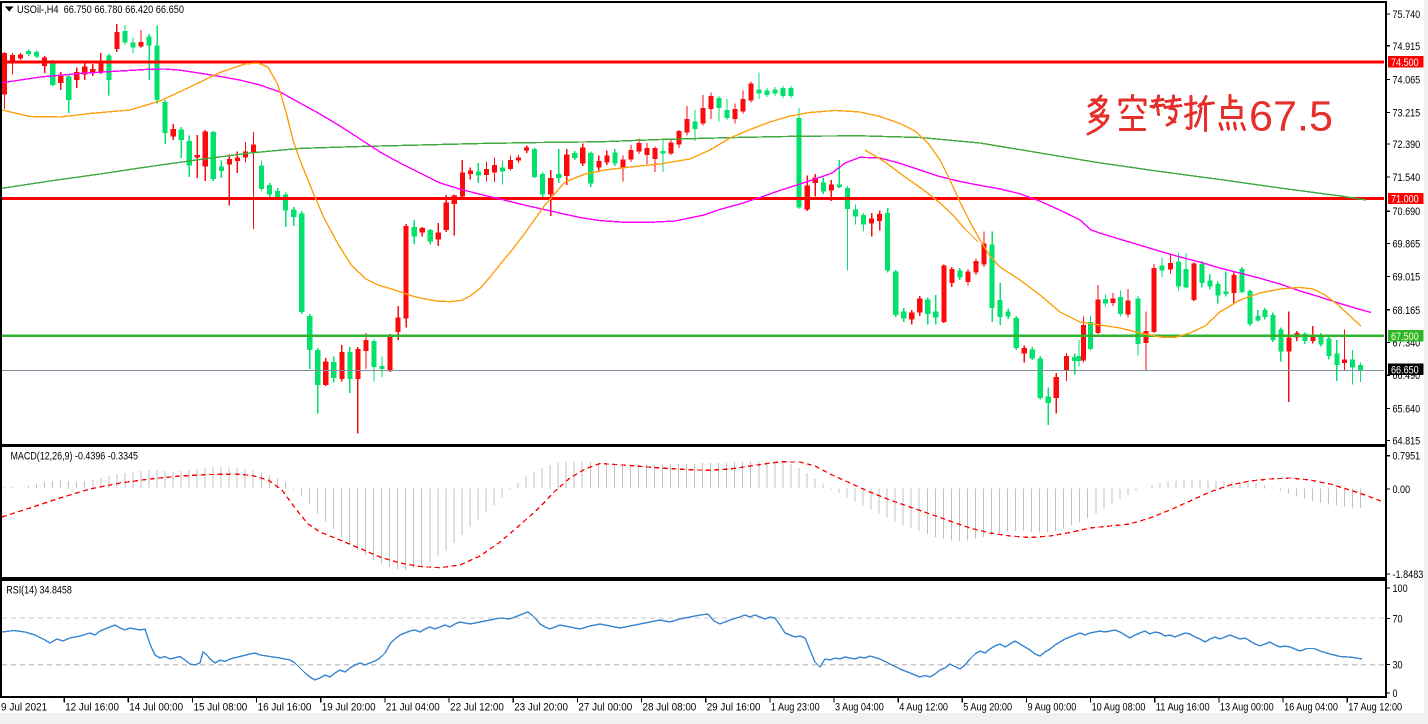  I want to click on svg-text: 9 Aug 00:00, so click(1052, 708).